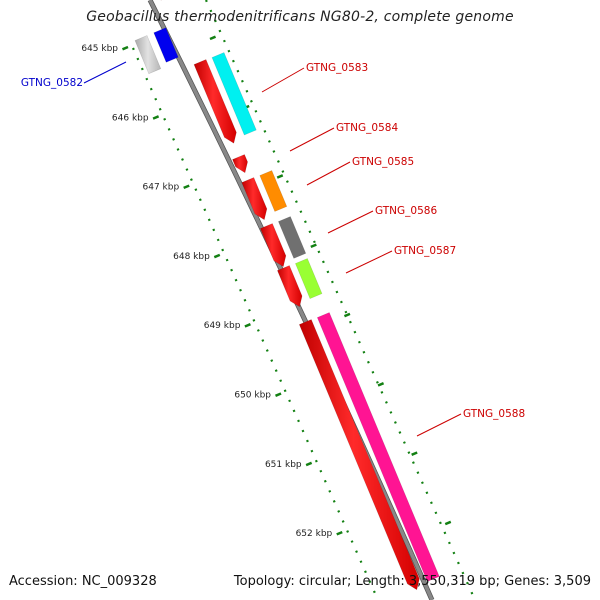 The image size is (600, 600). I want to click on tick-label: 647 kbp, so click(161, 188).